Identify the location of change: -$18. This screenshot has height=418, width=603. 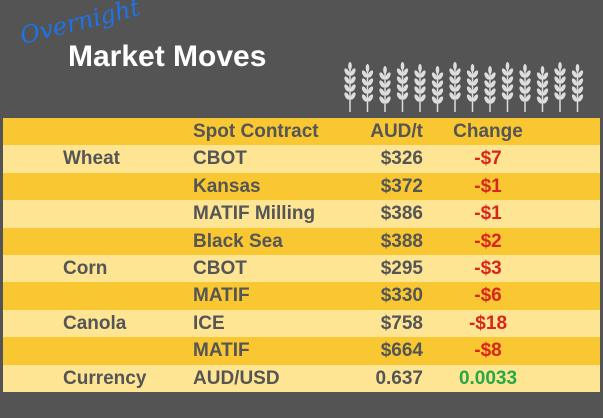
(488, 323).